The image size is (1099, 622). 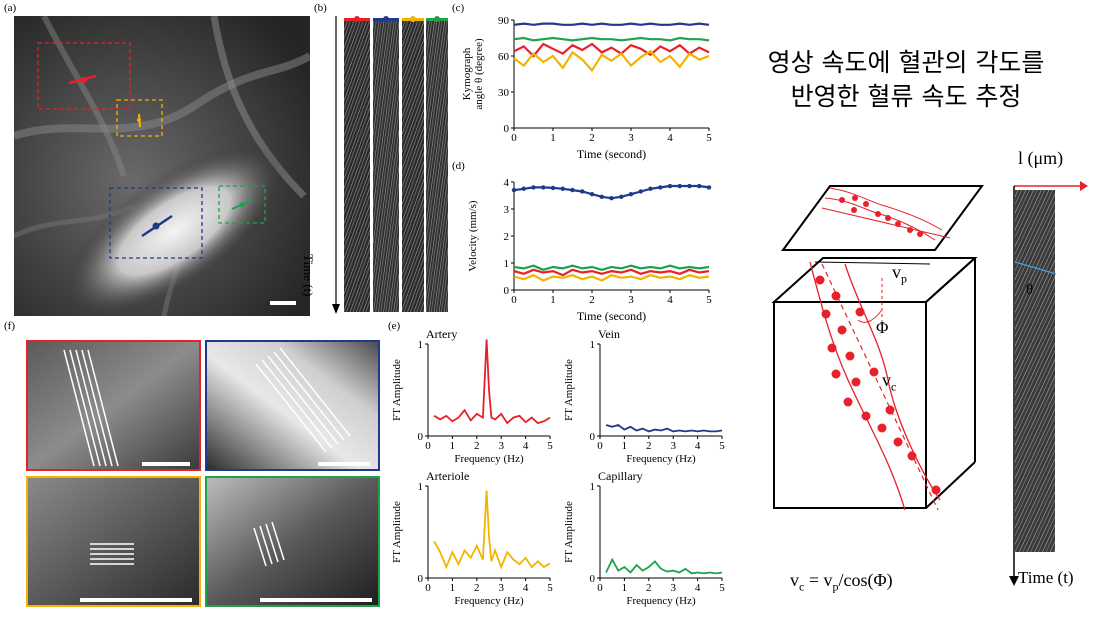 I want to click on right-kymograph, so click(x=1048, y=383).